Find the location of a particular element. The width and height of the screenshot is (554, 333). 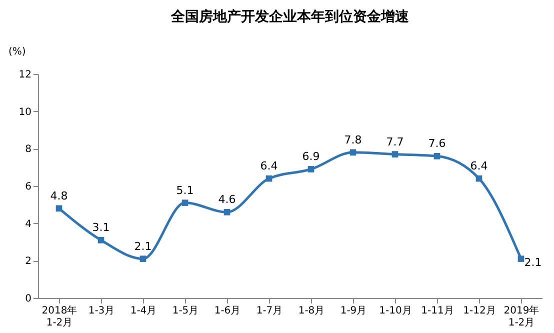

chart-title: 全国房地产开发企业本年到位资金增速 is located at coordinates (290, 16).